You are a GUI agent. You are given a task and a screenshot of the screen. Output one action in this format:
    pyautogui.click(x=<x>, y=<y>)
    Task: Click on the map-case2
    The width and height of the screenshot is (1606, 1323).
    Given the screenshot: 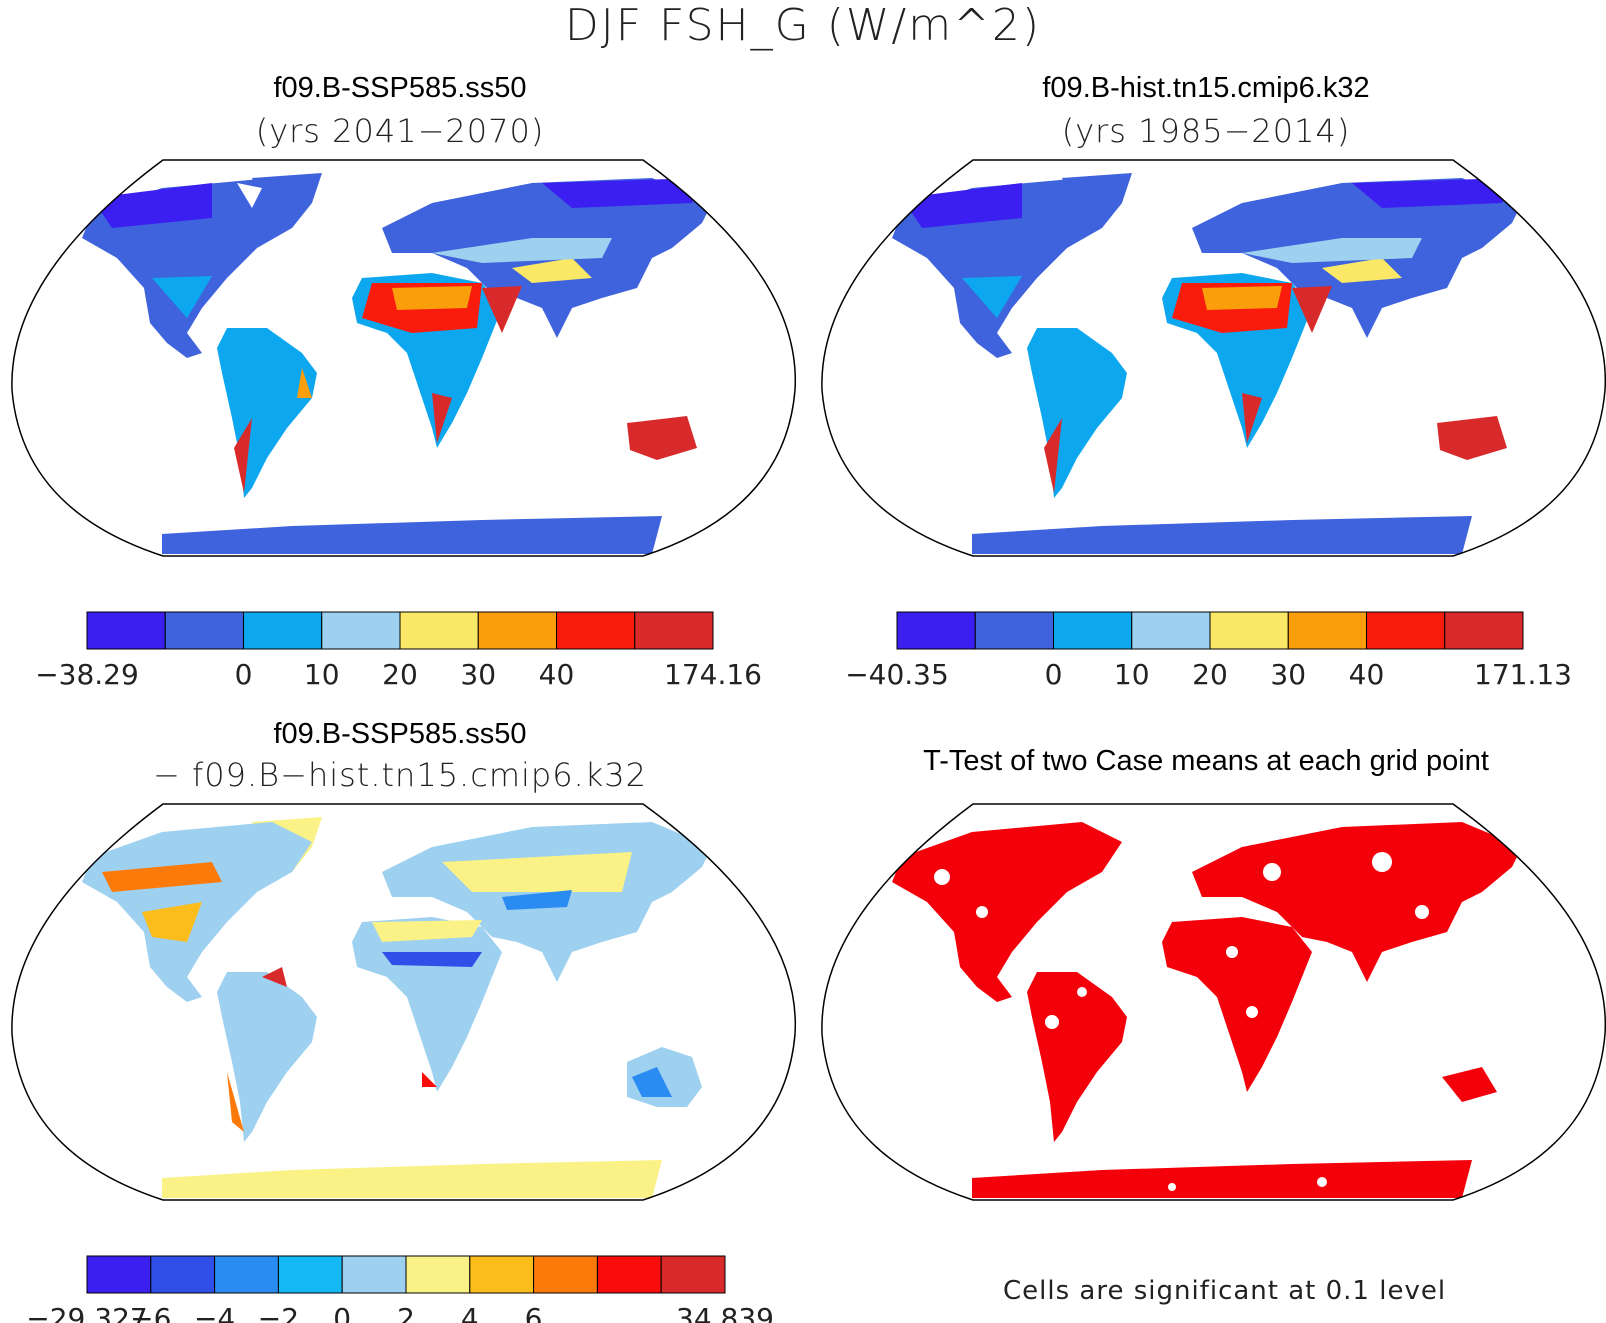 What is the action you would take?
    pyautogui.click(x=1207, y=363)
    